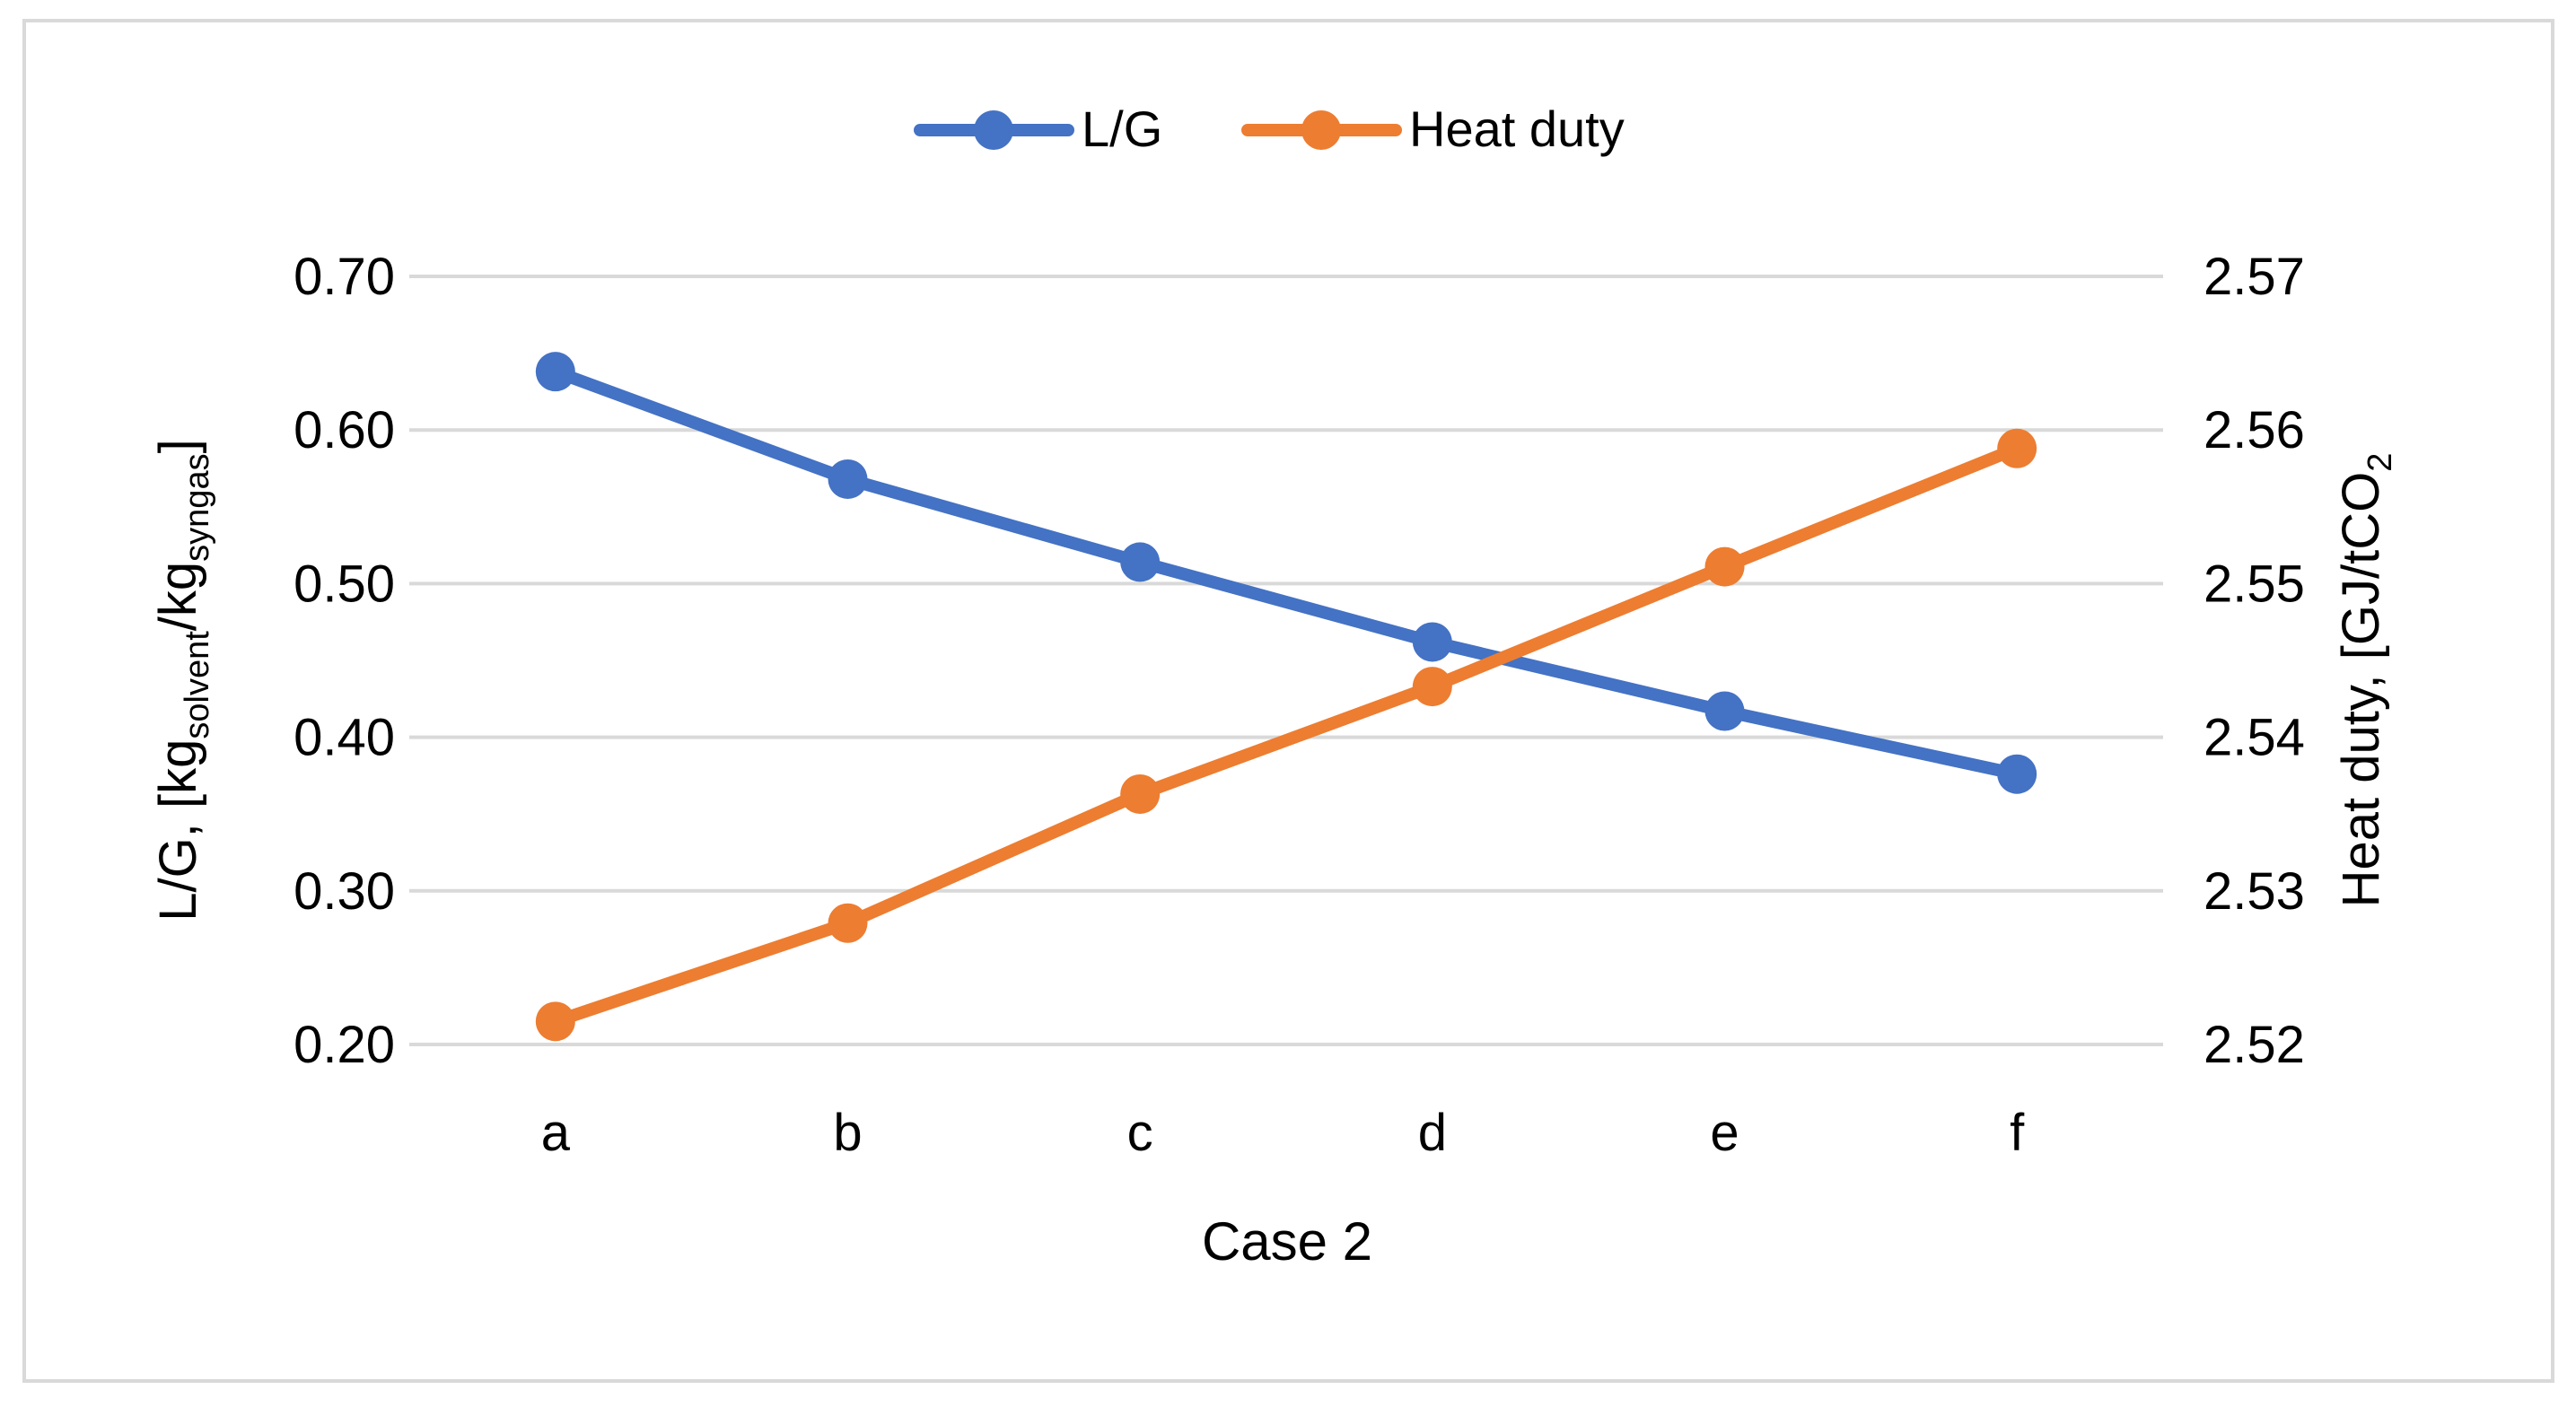  What do you see at coordinates (2254, 1045) in the screenshot?
I see `right-tick-label: 2.52` at bounding box center [2254, 1045].